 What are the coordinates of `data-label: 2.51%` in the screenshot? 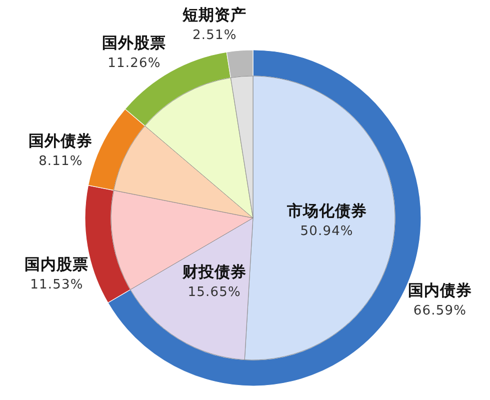 It's located at (214, 35).